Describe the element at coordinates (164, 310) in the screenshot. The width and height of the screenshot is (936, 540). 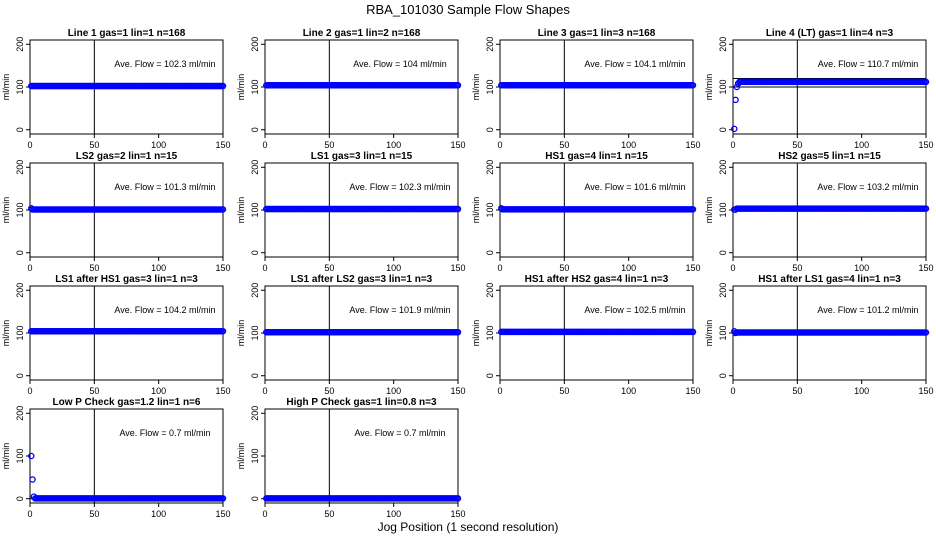
I see `average-flow-annotation: Ave. Flow = 104.2 ml/min` at that location.